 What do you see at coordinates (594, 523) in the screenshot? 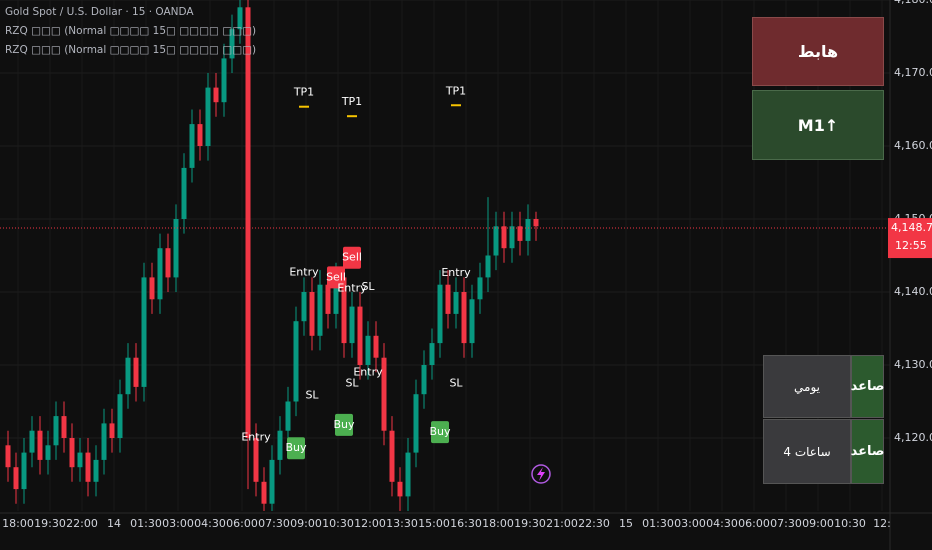
I see `x-tick-label: 22:30` at bounding box center [594, 523].